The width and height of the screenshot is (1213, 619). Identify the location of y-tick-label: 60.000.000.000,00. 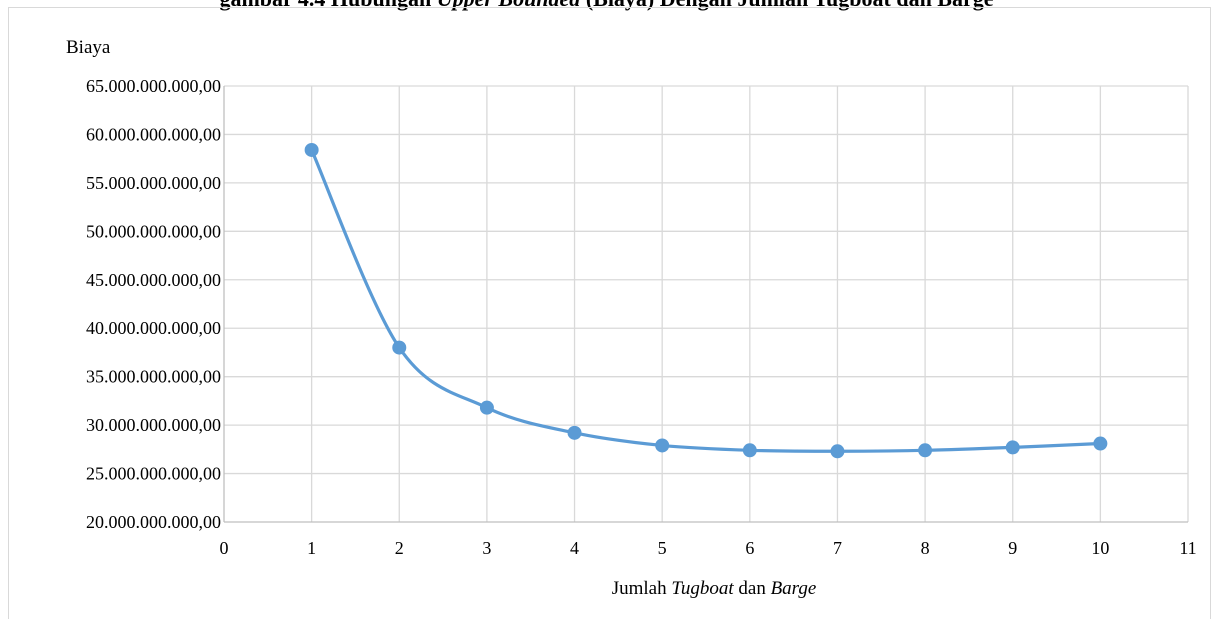
(153, 134).